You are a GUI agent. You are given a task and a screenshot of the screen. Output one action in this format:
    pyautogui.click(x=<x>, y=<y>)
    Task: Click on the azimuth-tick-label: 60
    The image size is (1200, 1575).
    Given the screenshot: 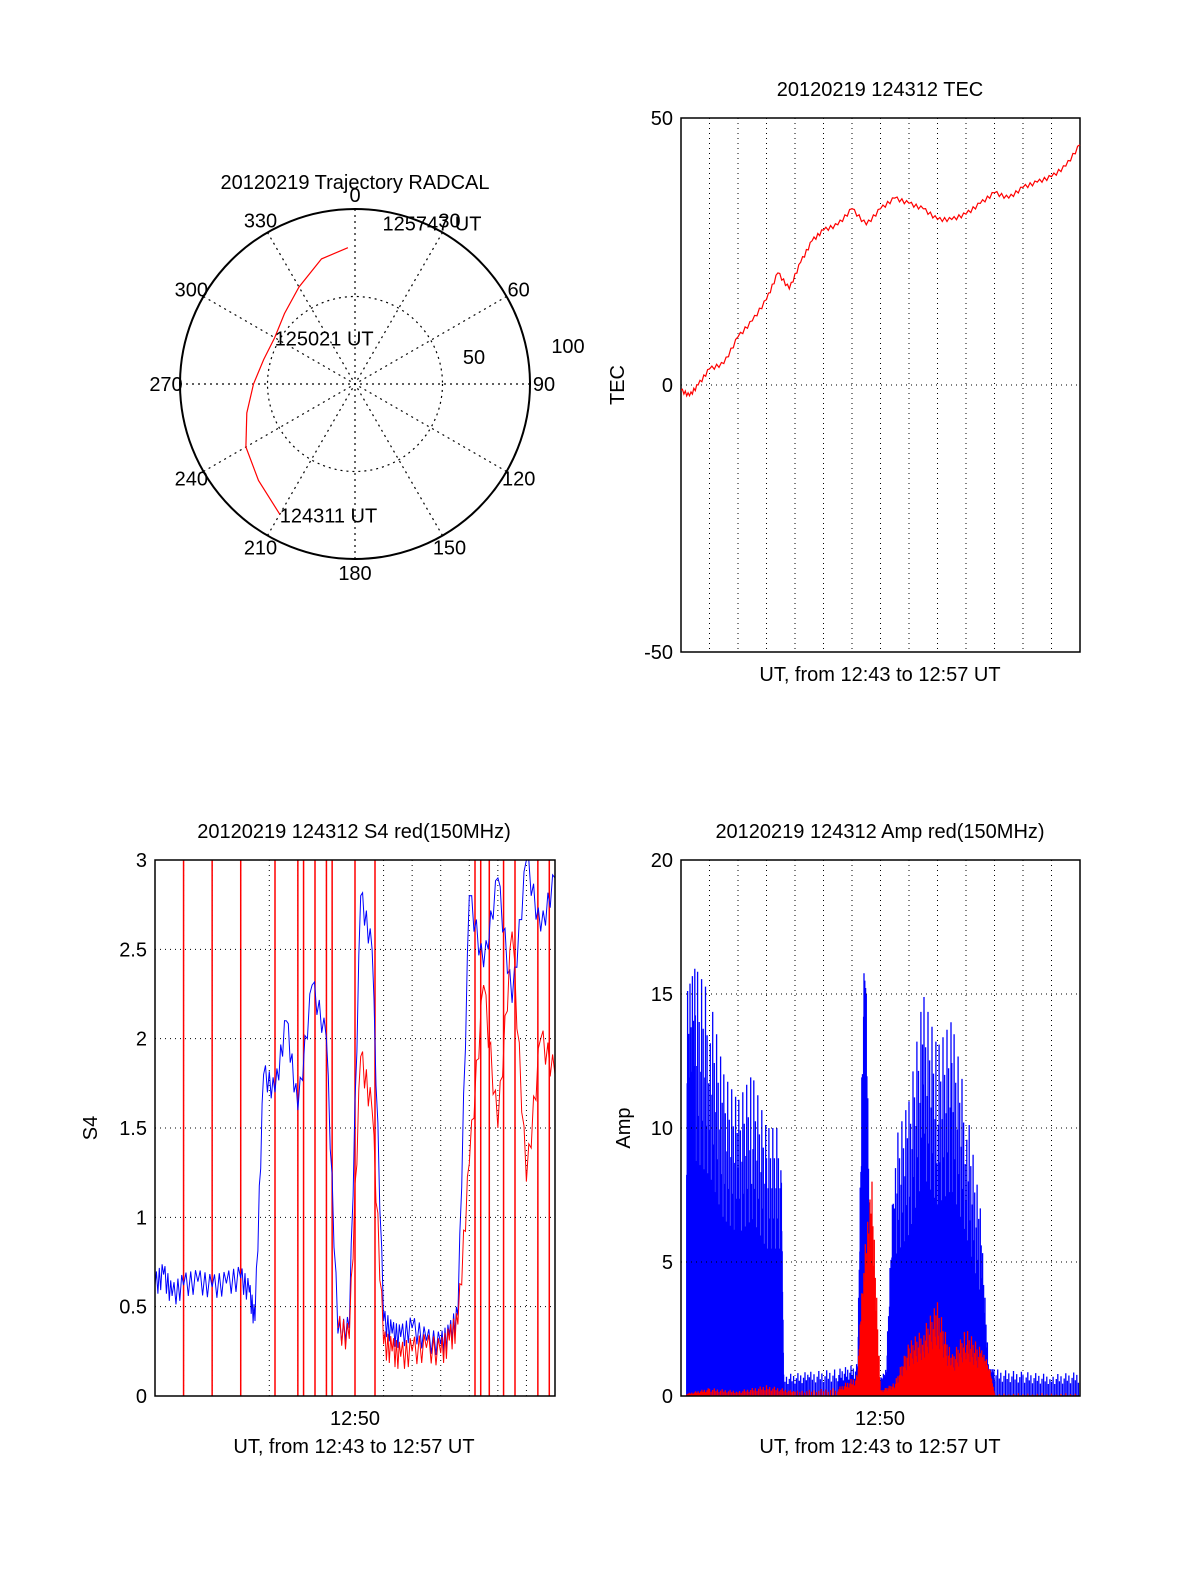 What is the action you would take?
    pyautogui.click(x=519, y=291)
    